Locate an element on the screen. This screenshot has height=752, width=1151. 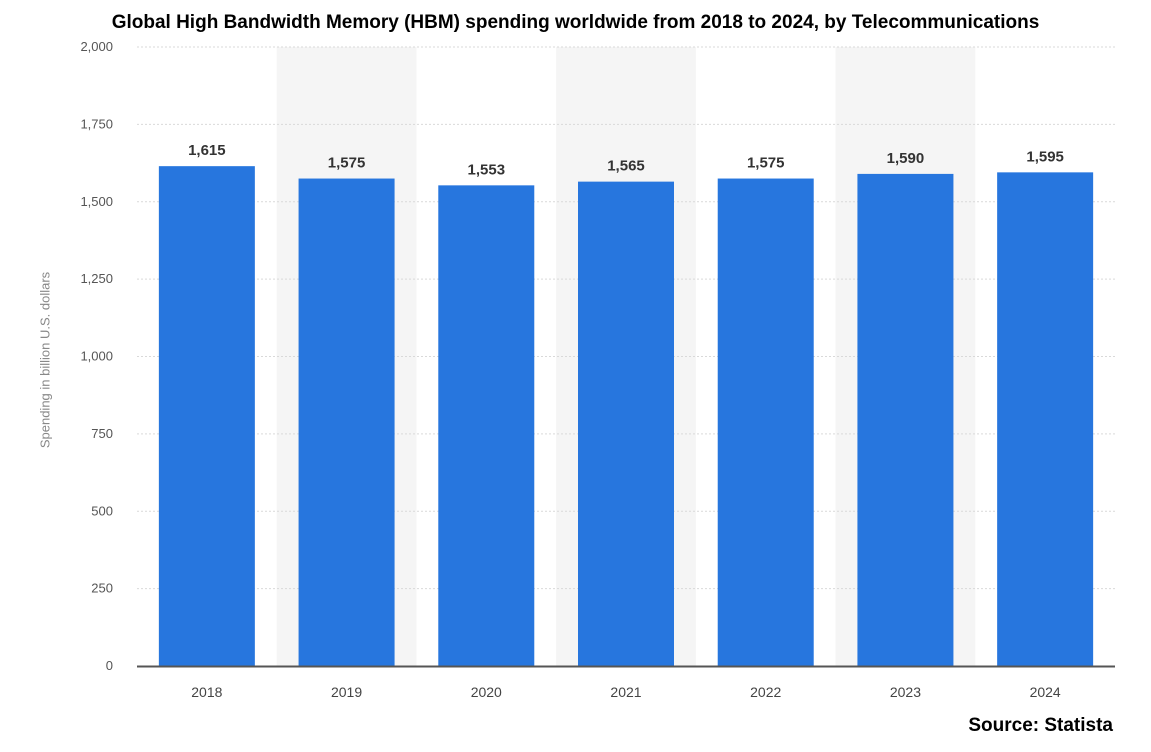
y-tick-label: 1,750 is located at coordinates (96, 123).